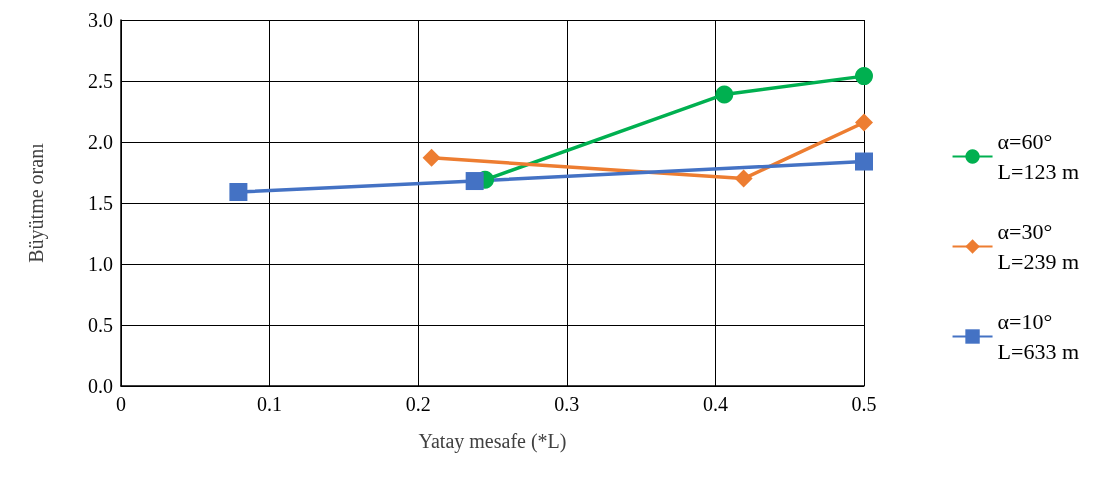  I want to click on x-tick-label: 0, so click(121, 404).